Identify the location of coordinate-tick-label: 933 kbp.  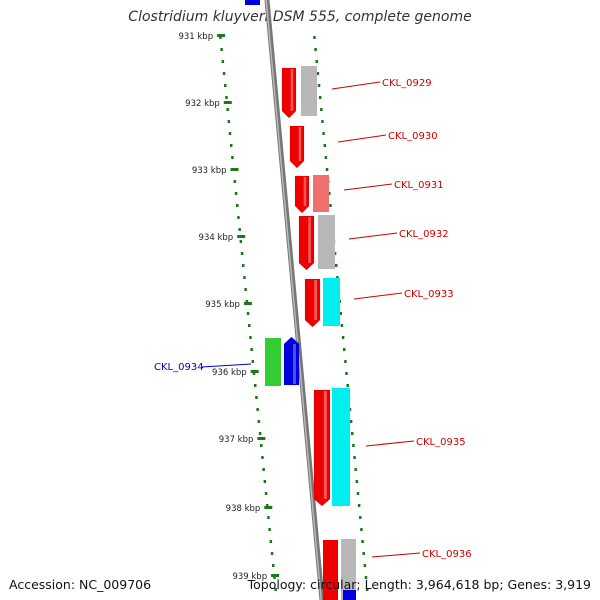
(209, 171).